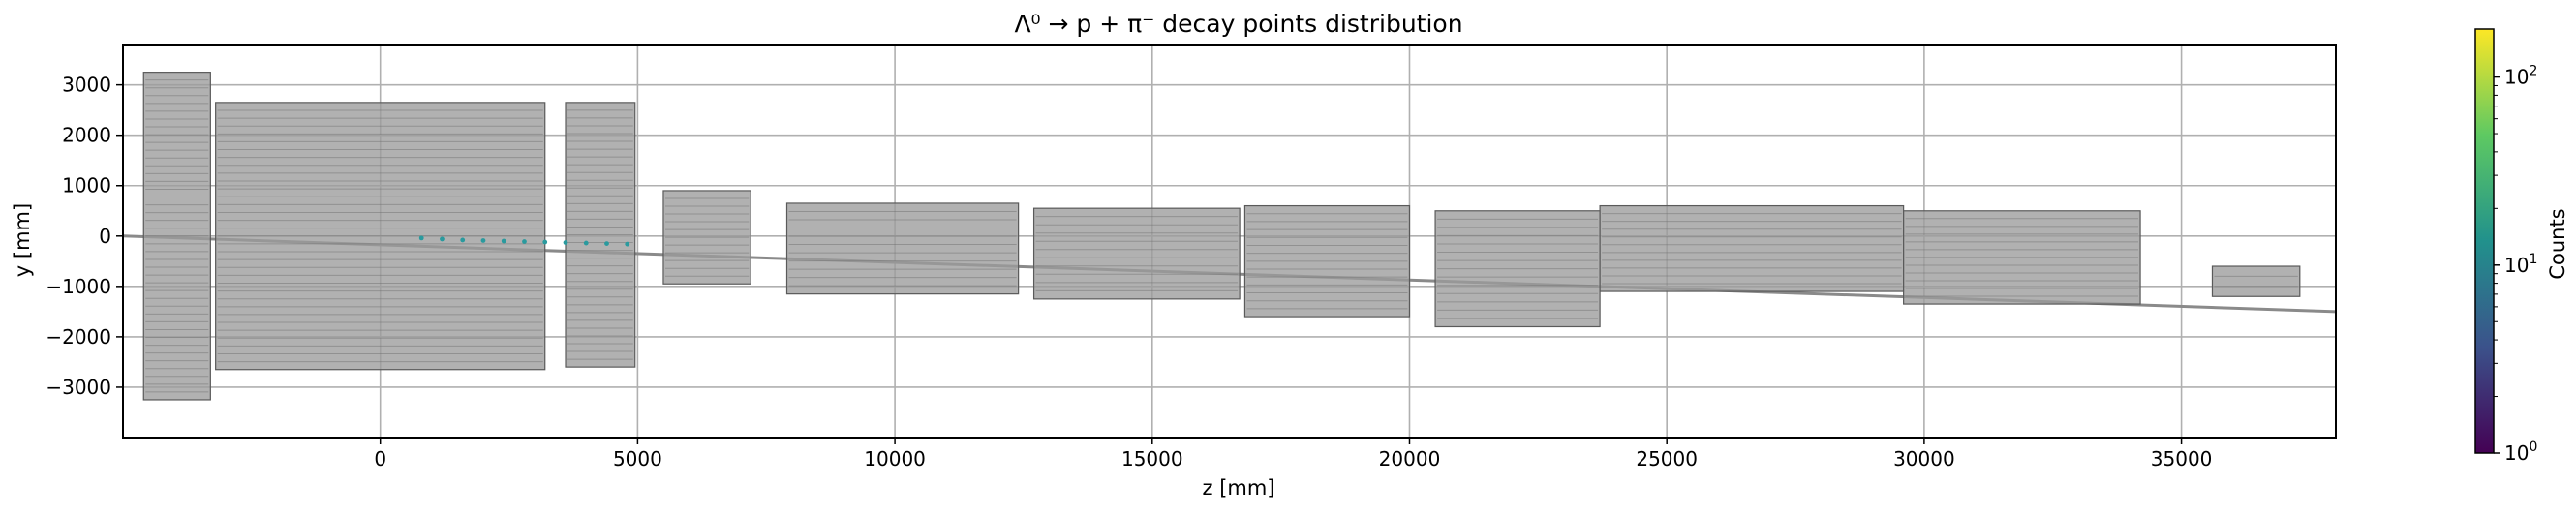  I want to click on x-tick-label: 15000, so click(1152, 458).